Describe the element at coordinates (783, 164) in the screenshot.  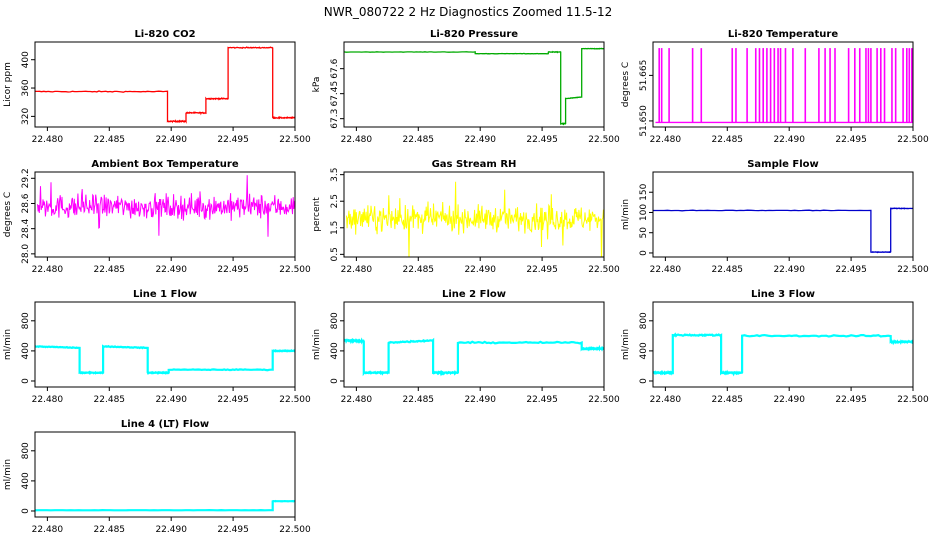
I see `panel-title: Sample Flow` at that location.